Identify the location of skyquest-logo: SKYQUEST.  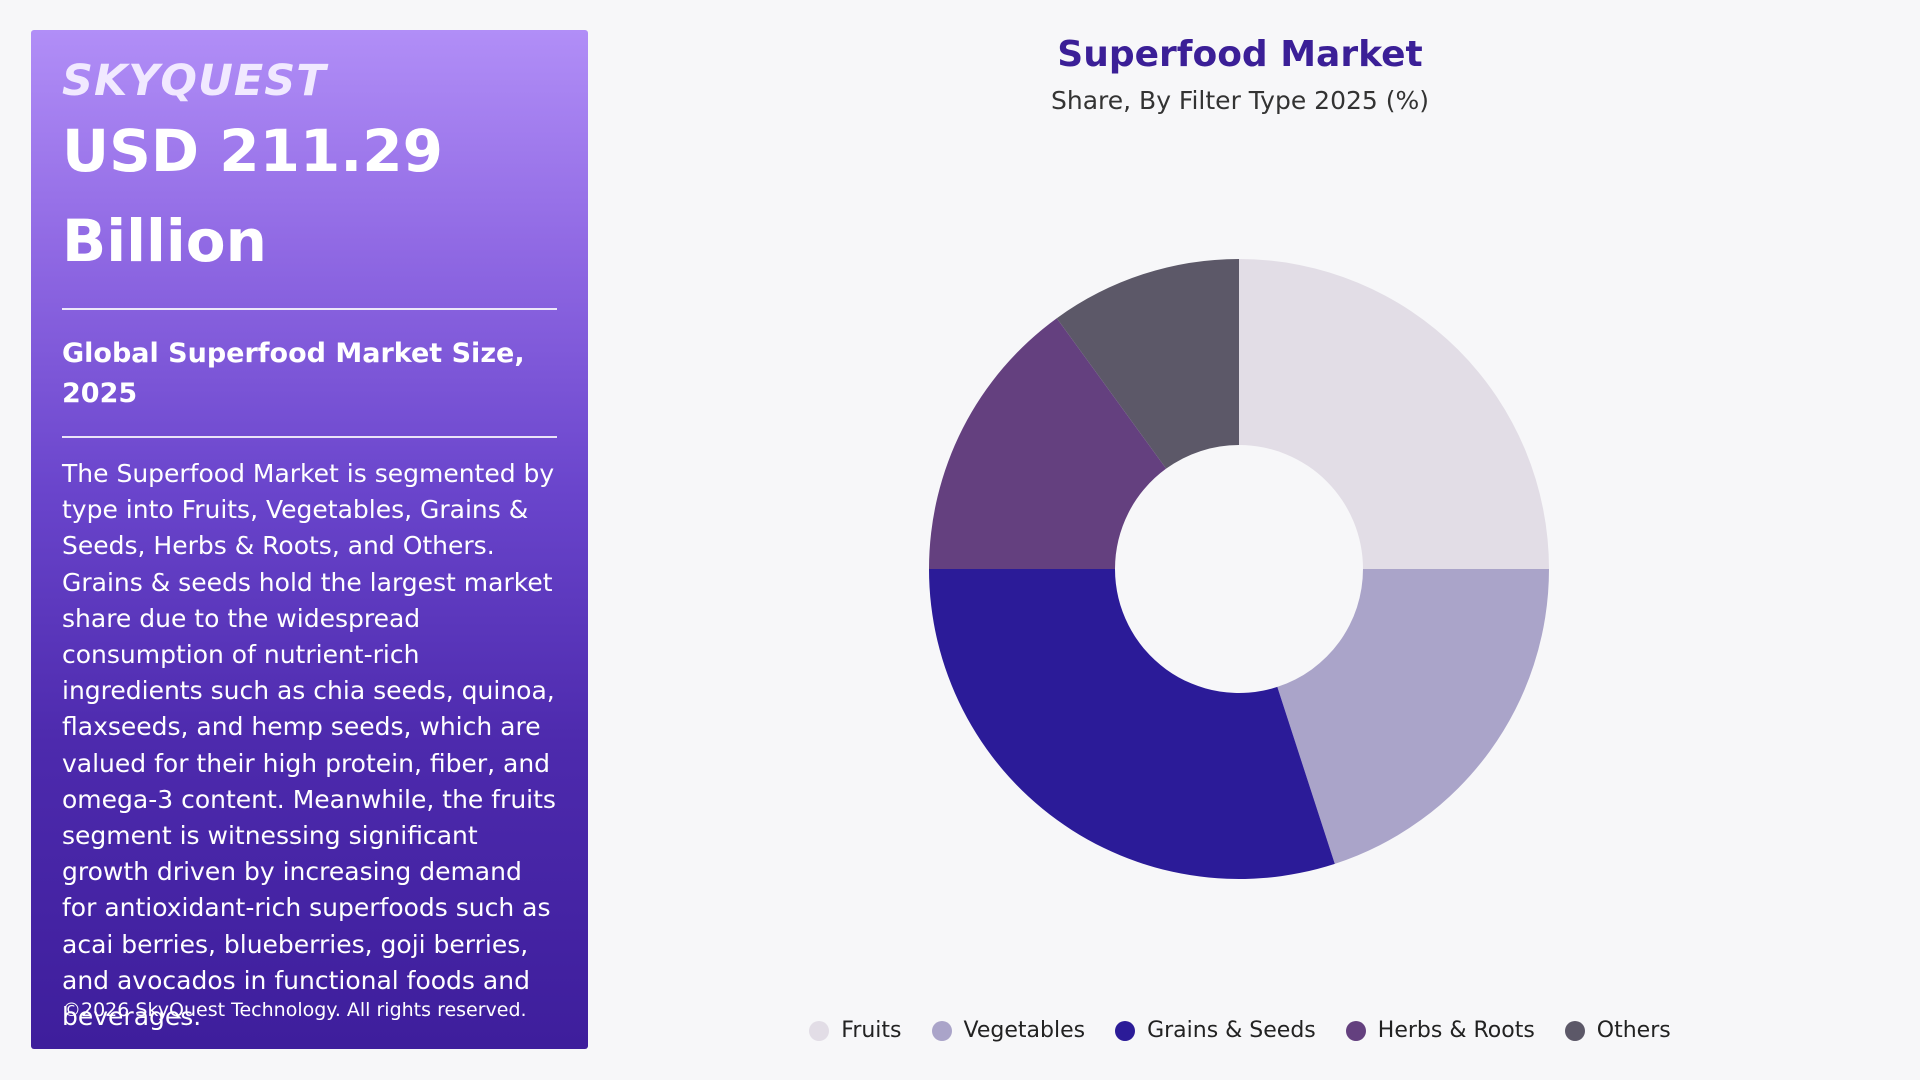
(194, 81).